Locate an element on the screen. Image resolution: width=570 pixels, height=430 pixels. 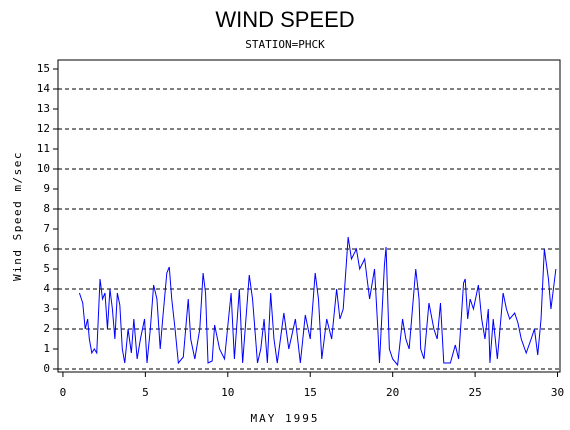
y-tick-label: 8 is located at coordinates (46, 208).